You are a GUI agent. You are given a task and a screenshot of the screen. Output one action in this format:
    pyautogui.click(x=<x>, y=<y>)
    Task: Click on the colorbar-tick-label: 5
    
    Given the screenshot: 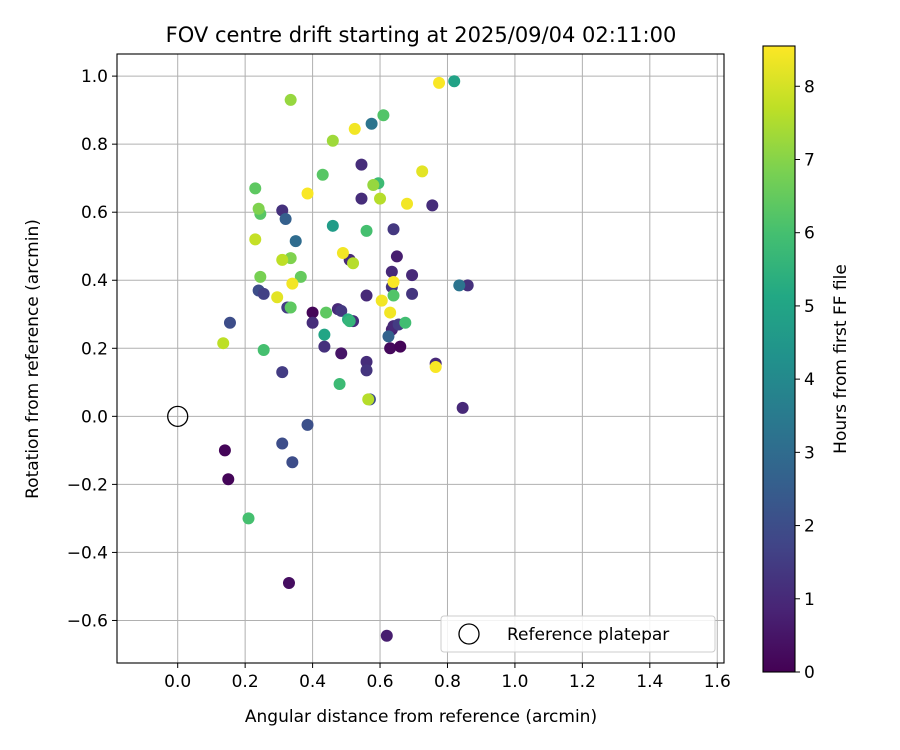 What is the action you would take?
    pyautogui.click(x=809, y=307)
    